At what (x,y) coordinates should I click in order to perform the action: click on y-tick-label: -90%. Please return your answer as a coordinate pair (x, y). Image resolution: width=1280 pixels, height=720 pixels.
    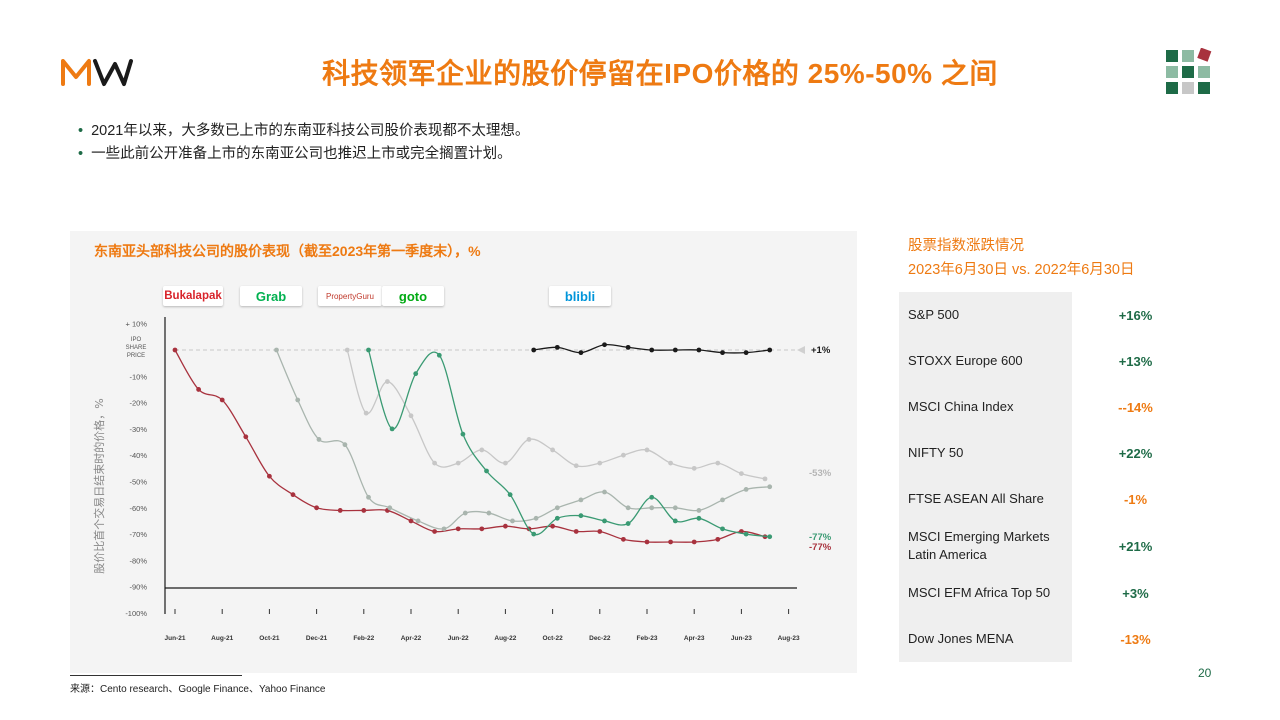
    Looking at the image, I should click on (138, 587).